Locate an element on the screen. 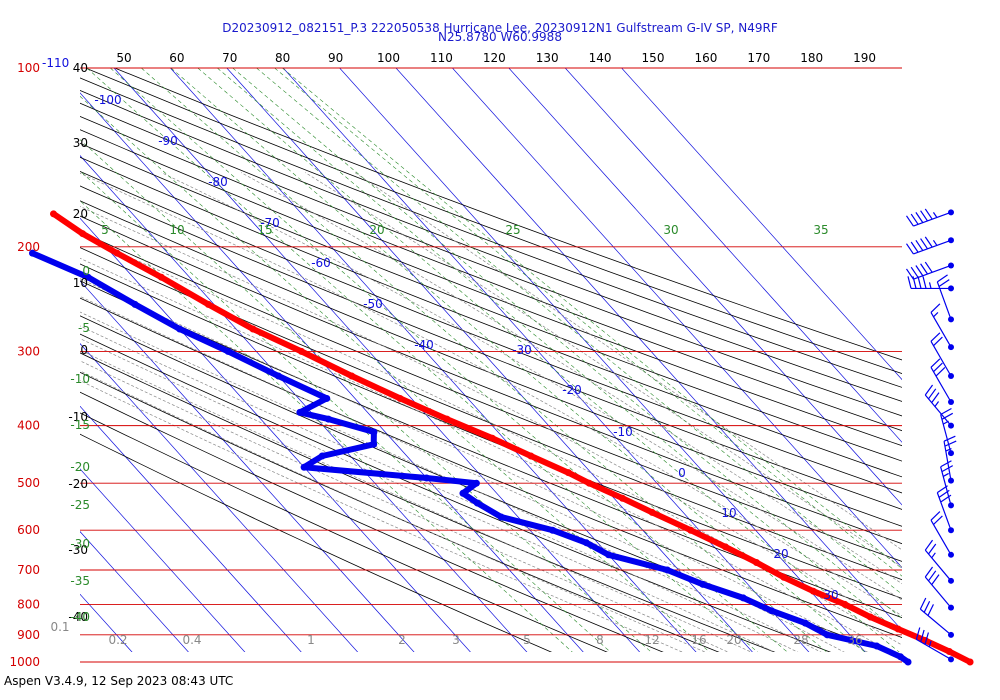 Image resolution: width=1000 pixels, height=700 pixels. top-tick-label: 110 is located at coordinates (441, 58).